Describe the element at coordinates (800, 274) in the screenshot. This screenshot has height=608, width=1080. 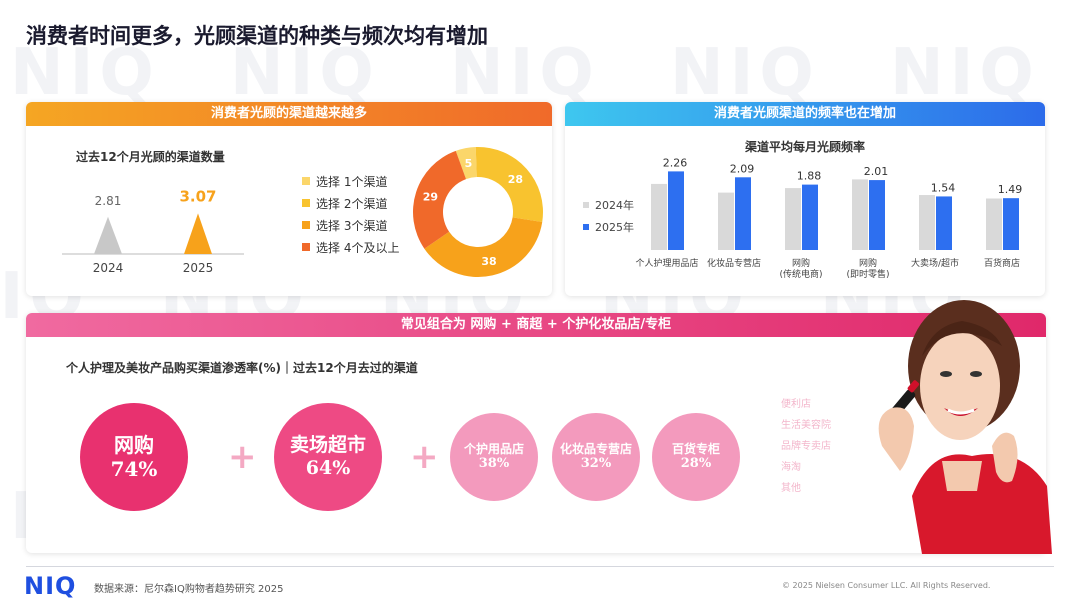
I see `tick-label: (传统电商)` at that location.